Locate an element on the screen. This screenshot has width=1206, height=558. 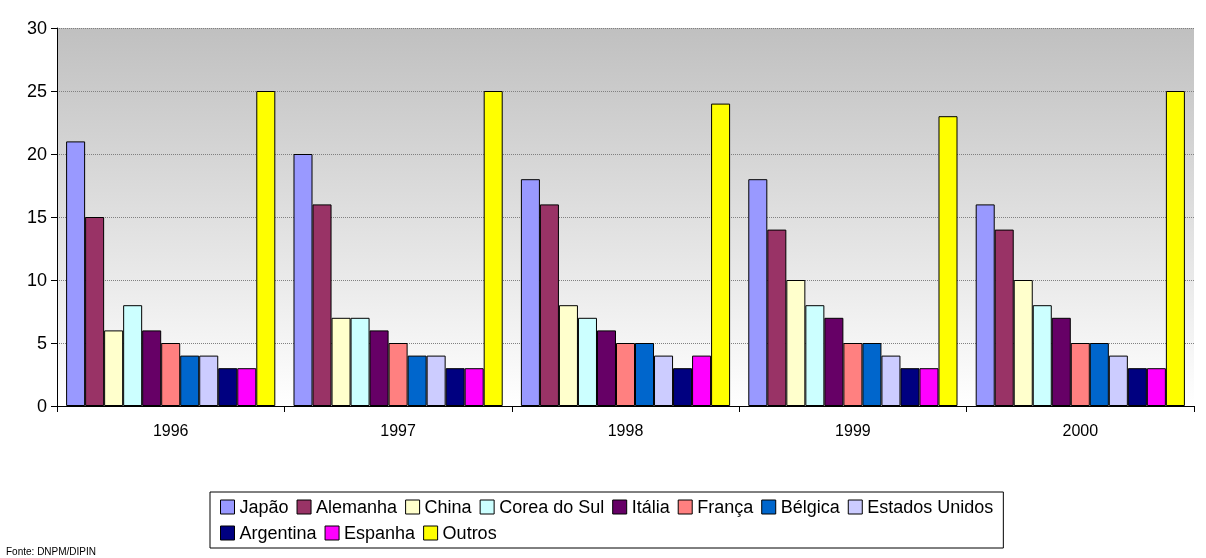
x-tick-label: 2000 is located at coordinates (1080, 430).